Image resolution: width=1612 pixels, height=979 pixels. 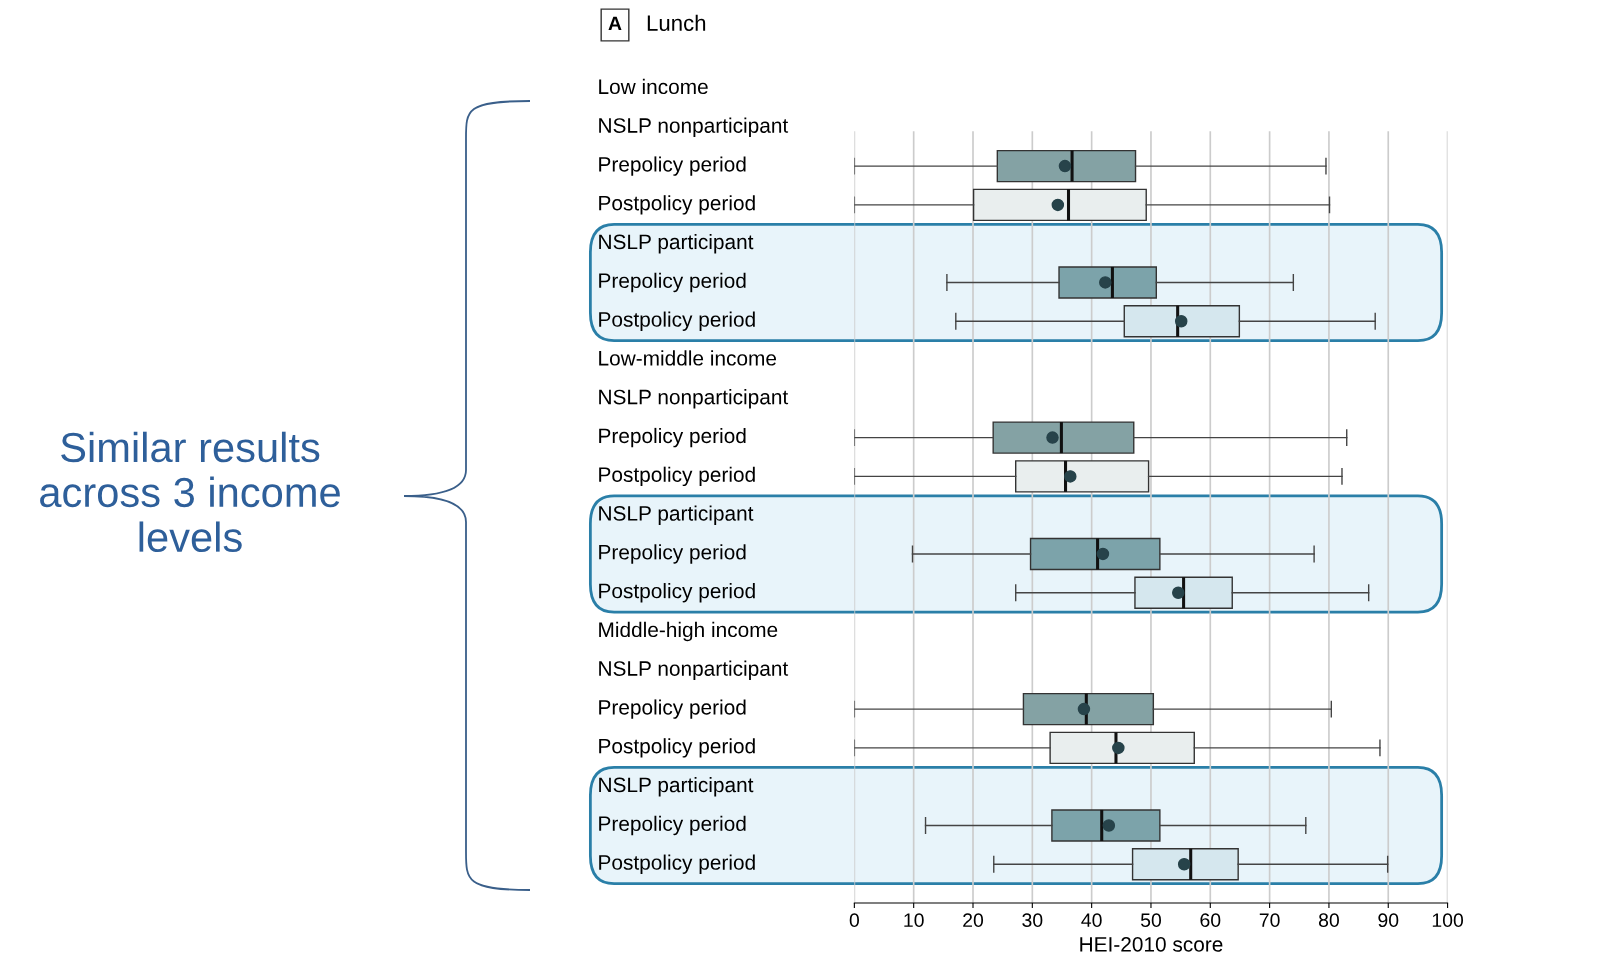 I want to click on x-tick-label: 20, so click(x=973, y=920).